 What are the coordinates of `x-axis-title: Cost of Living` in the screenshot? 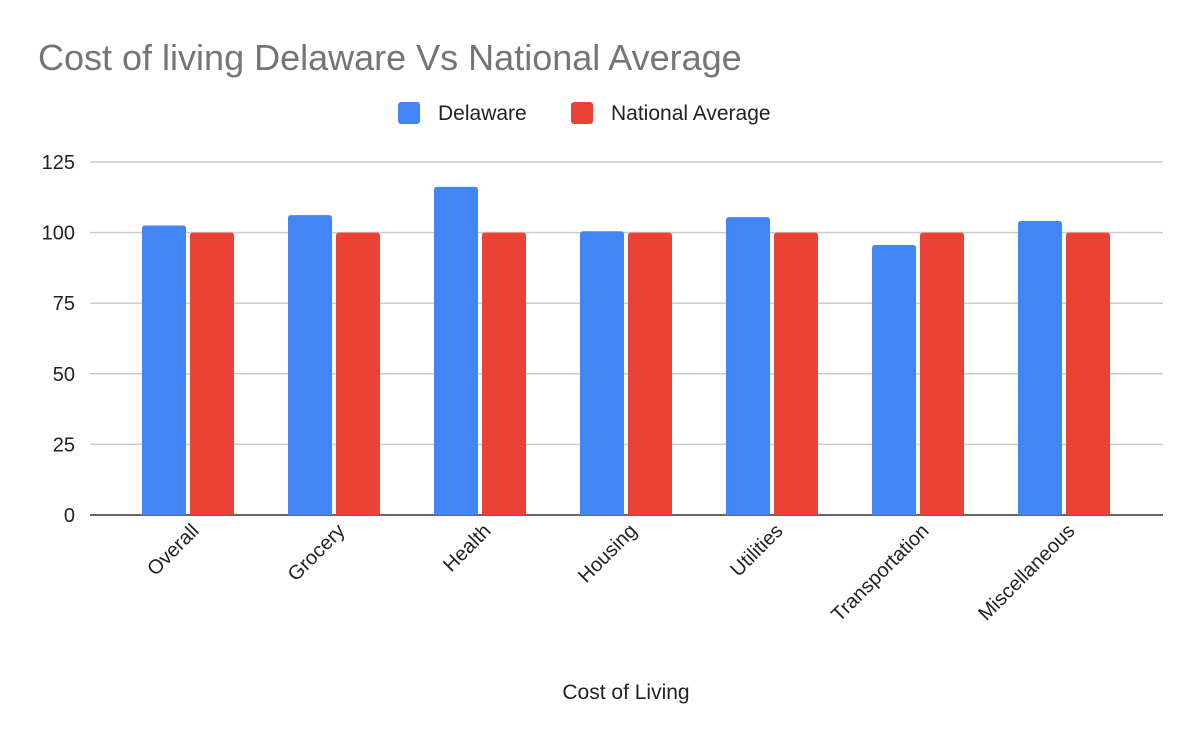 It's located at (625, 692).